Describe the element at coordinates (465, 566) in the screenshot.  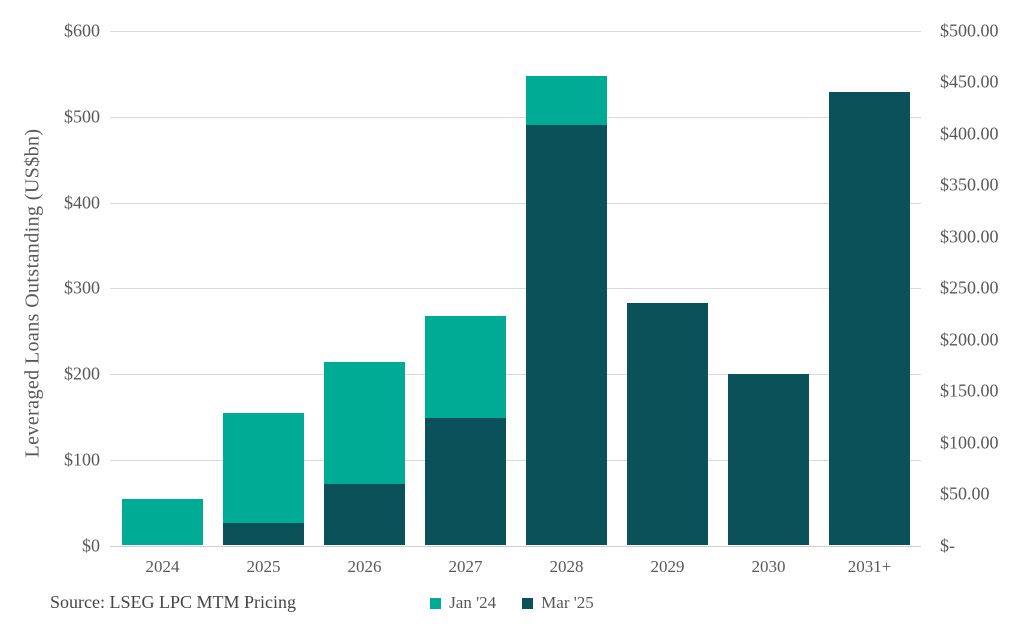
I see `x-axis-label-2027: 2027` at that location.